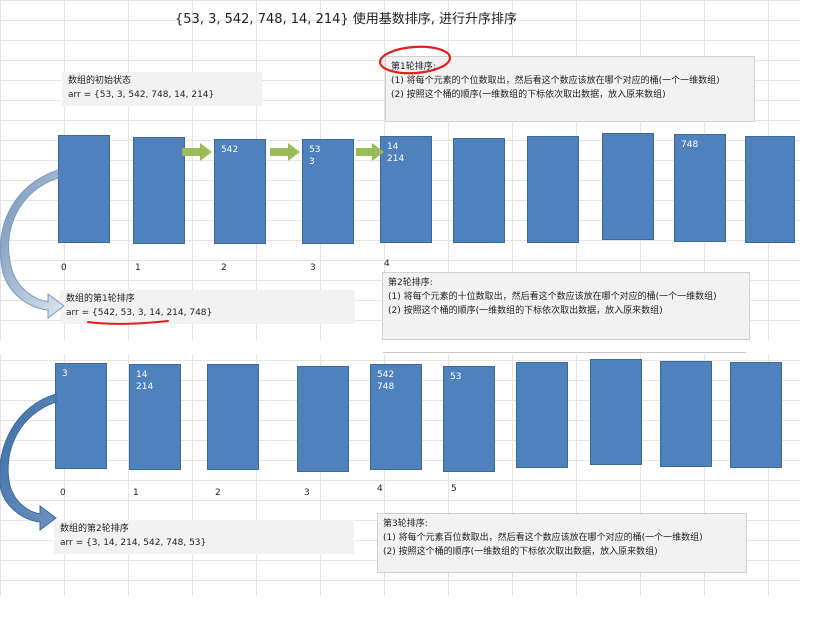 This screenshot has height=617, width=829. What do you see at coordinates (162, 89) in the screenshot?
I see `initial-state-box: 数组的初始状态 arr = {53, 3, 542, 748, 14, 214}` at bounding box center [162, 89].